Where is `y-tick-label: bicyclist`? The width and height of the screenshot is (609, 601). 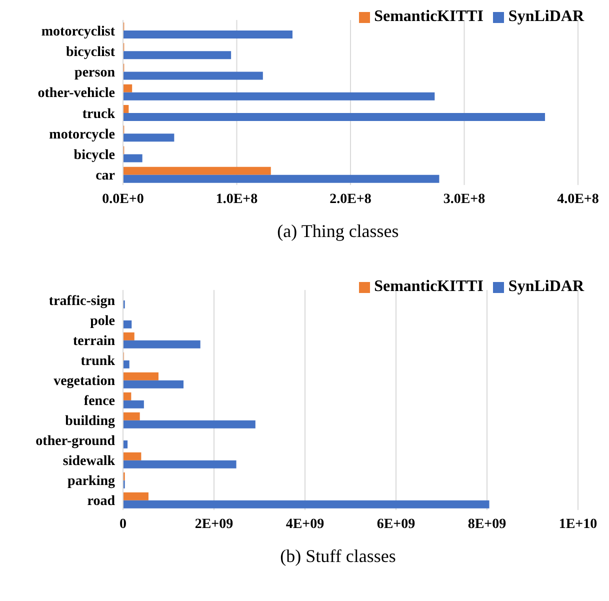 y-tick-label: bicyclist is located at coordinates (91, 52).